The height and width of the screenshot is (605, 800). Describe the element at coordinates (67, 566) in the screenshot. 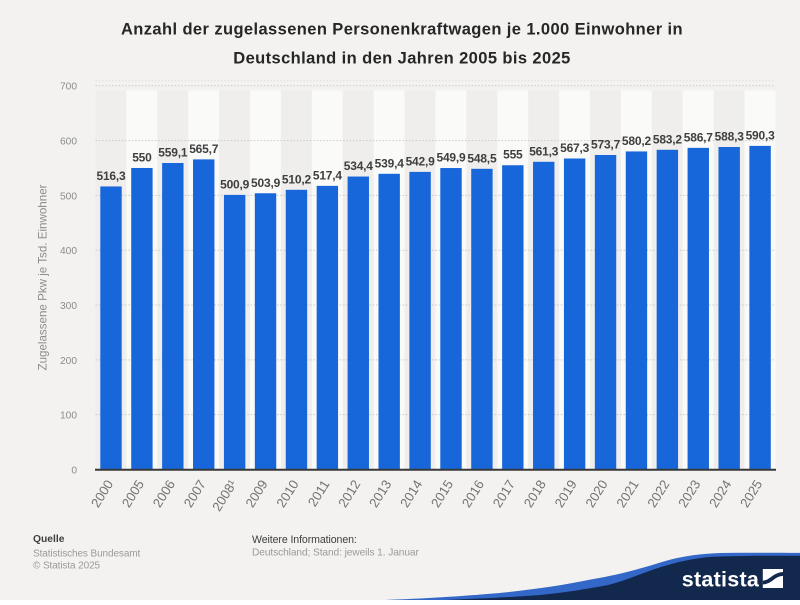

I see `svg-text: © Statista 2025` at that location.